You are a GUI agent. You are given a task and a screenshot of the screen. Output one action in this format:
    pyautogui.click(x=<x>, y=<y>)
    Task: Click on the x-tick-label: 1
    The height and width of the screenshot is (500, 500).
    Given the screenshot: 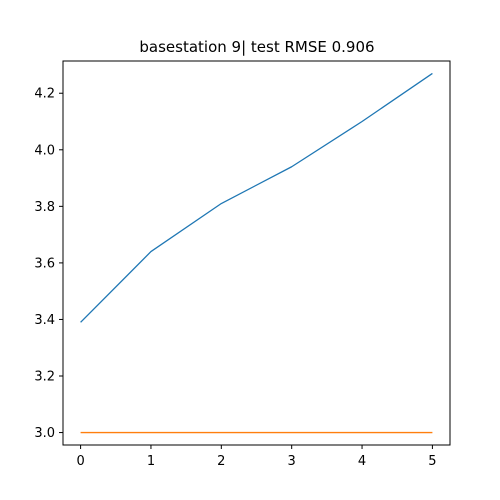 What is the action you would take?
    pyautogui.click(x=151, y=461)
    